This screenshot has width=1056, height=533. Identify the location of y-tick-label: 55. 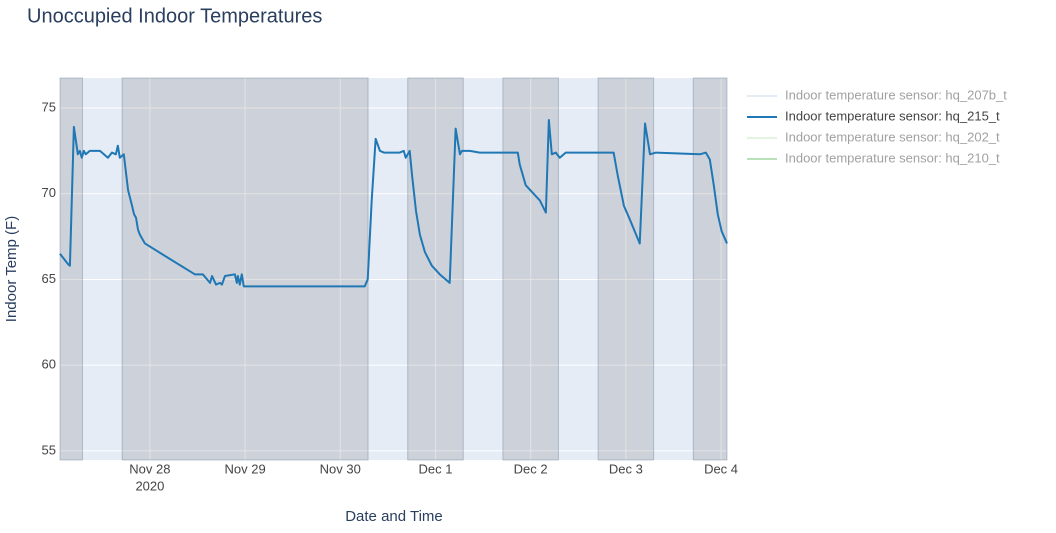
(49, 449).